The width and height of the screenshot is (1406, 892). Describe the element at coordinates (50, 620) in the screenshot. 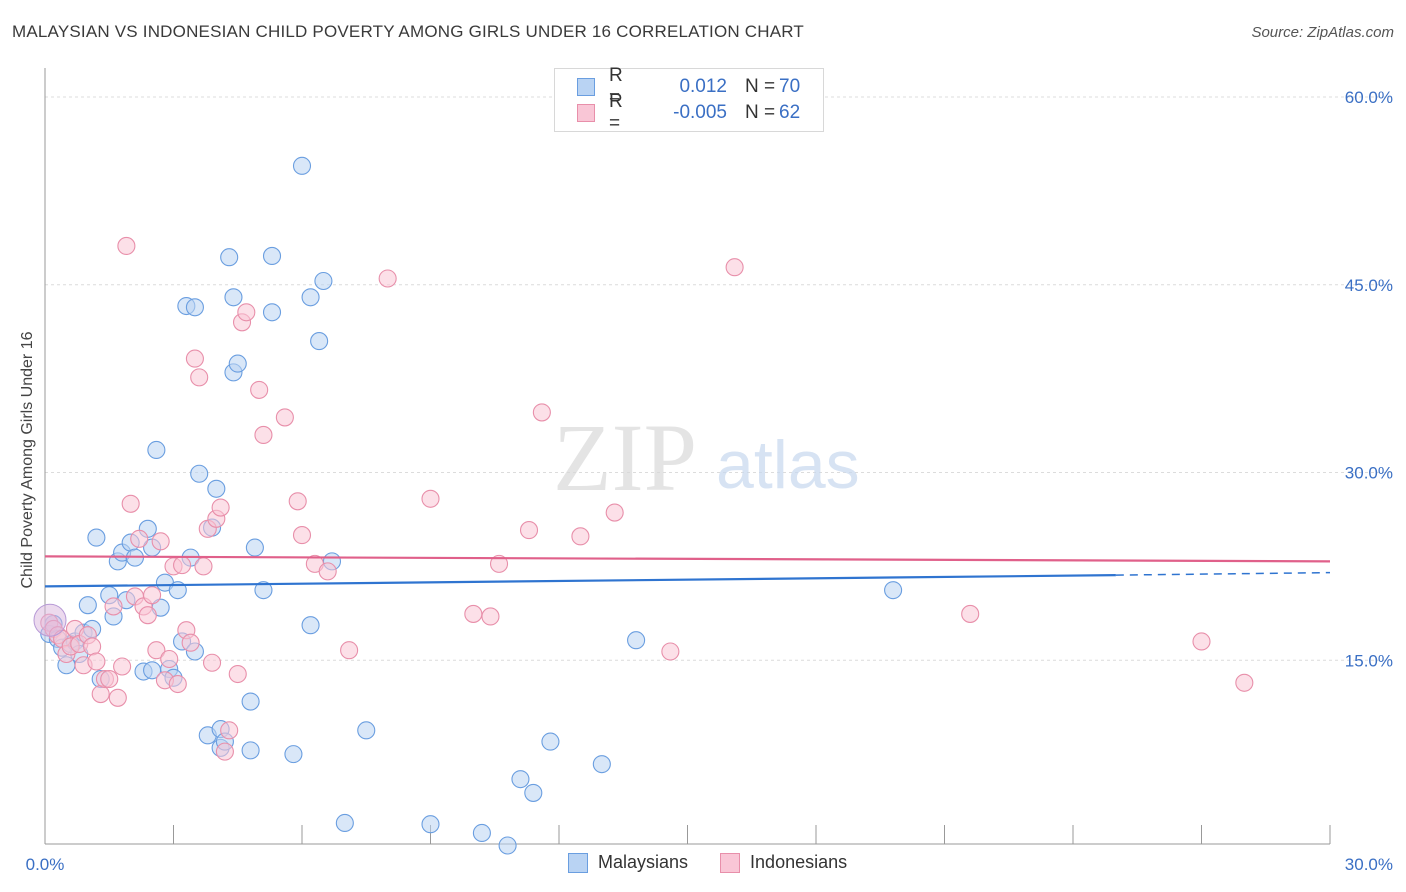

I see `cluster-point` at that location.